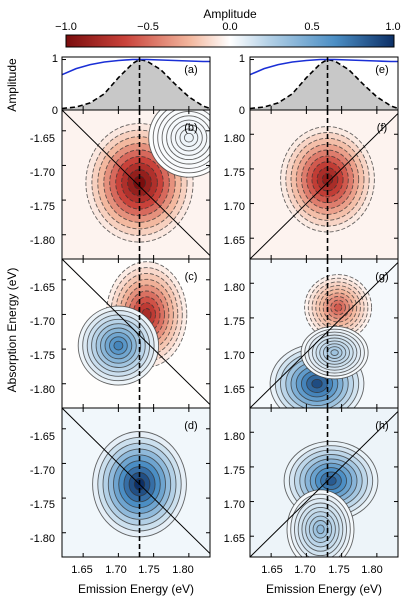 The height and width of the screenshot is (604, 415). Describe the element at coordinates (190, 70) in the screenshot. I see `panel-label-a: (a)` at that location.